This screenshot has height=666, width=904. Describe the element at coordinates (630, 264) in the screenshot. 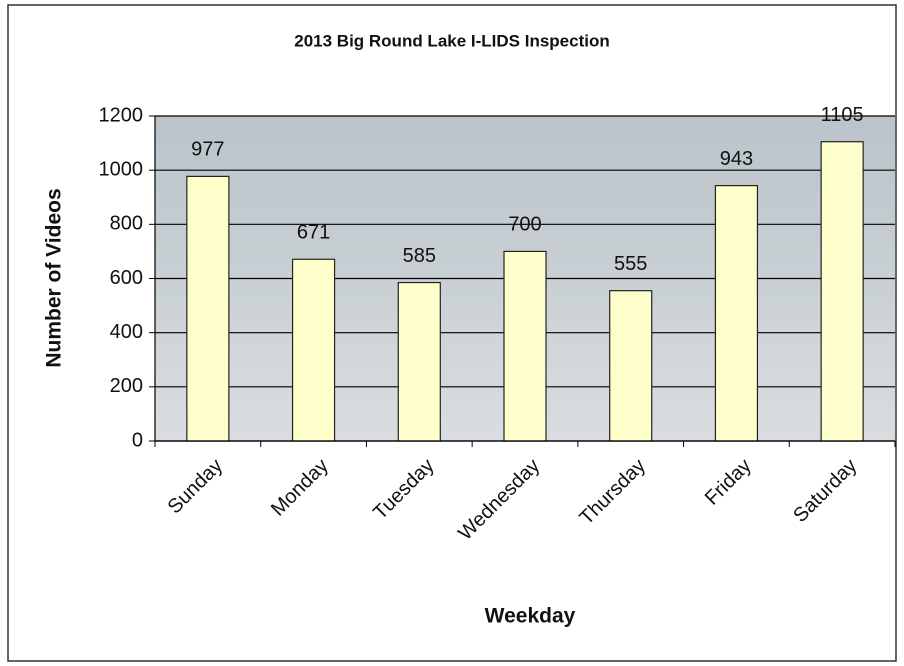

I see `data-label: 555` at that location.